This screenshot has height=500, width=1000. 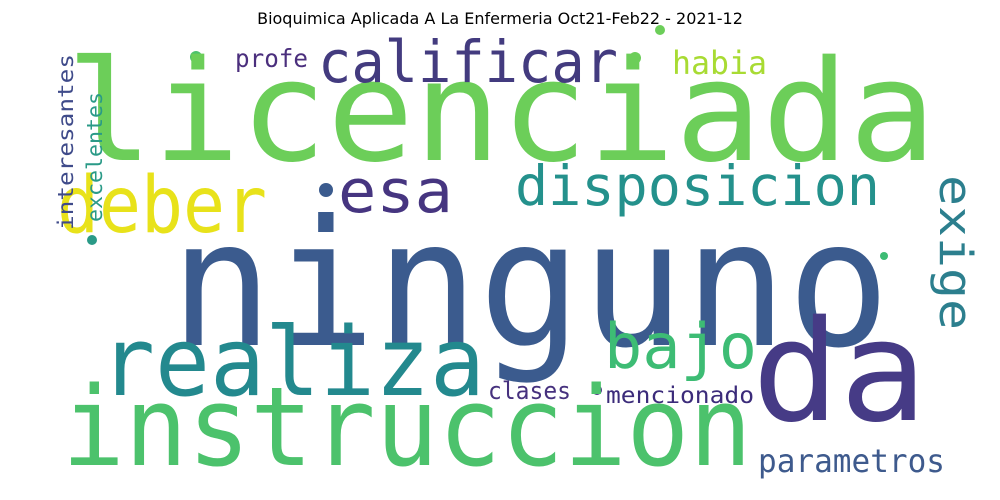 What do you see at coordinates (851, 461) in the screenshot?
I see `word-parametros: parametros` at bounding box center [851, 461].